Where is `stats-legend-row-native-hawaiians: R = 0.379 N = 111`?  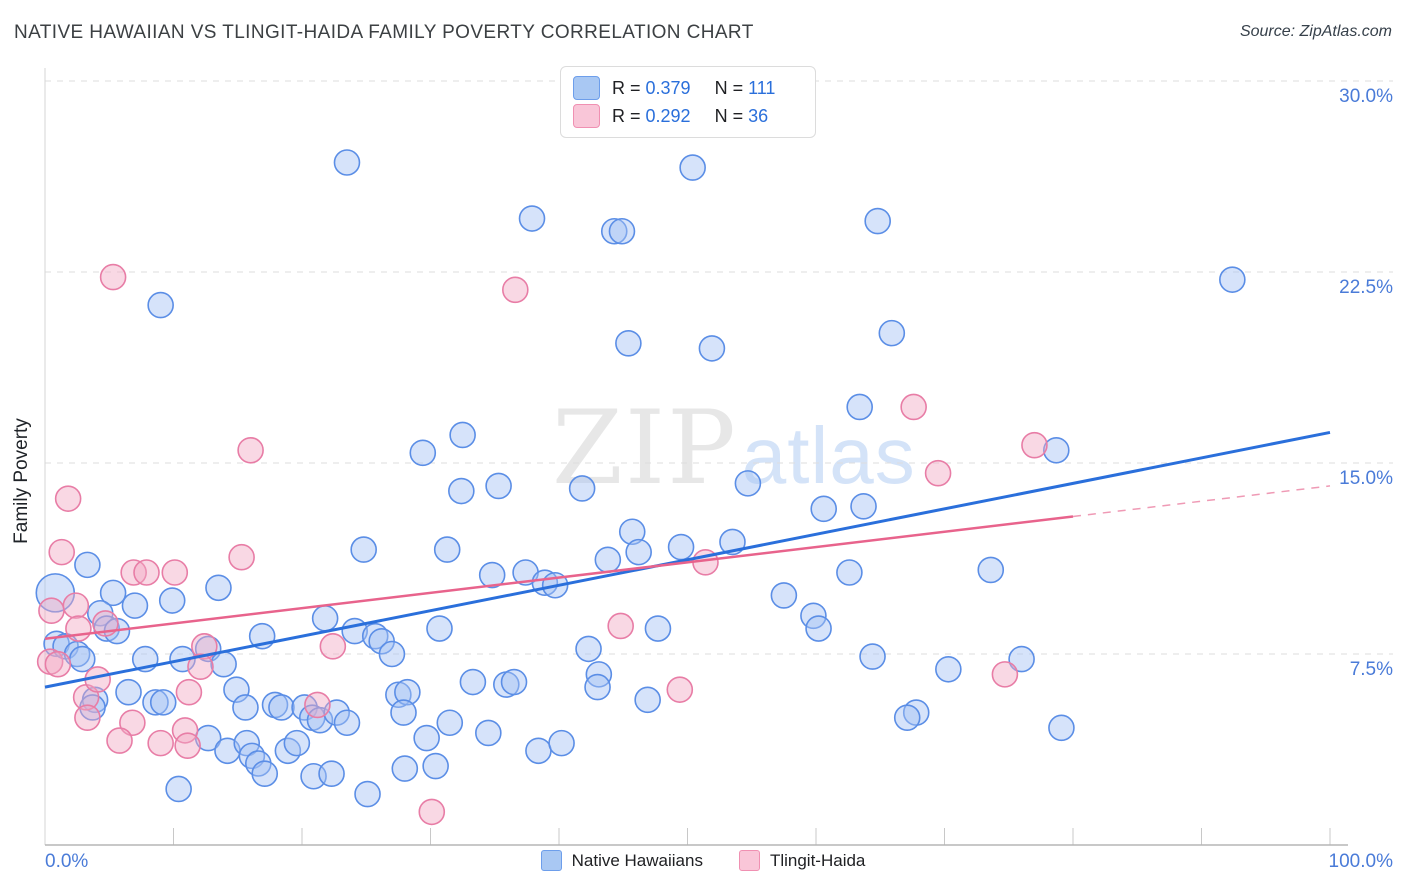
stats-legend-row-native-hawaiians: R = 0.379 N = 111 is located at coordinates (687, 88).